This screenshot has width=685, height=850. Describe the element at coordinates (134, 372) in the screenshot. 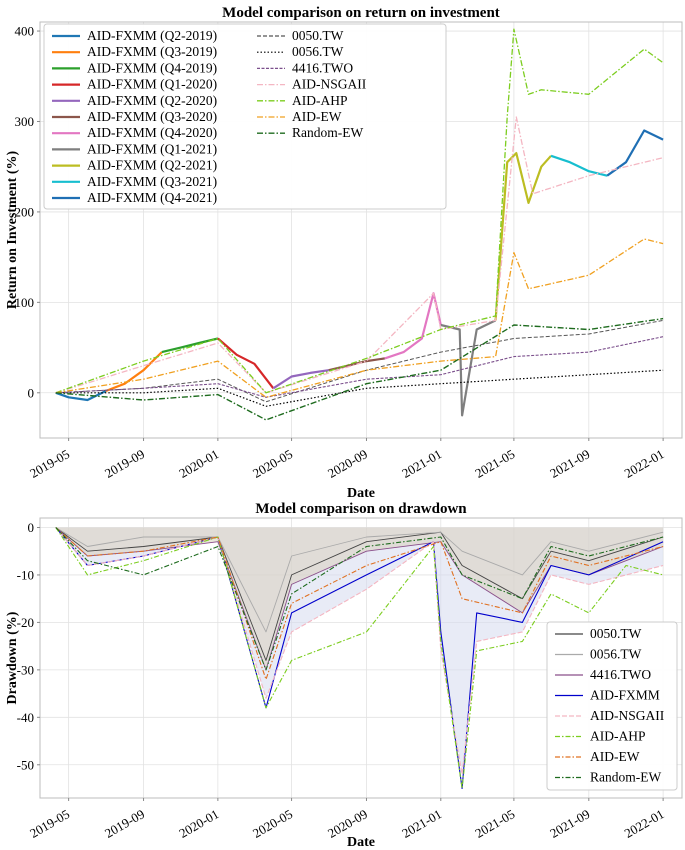

I see `series-line-aid-fxmm-q3-2019` at that location.